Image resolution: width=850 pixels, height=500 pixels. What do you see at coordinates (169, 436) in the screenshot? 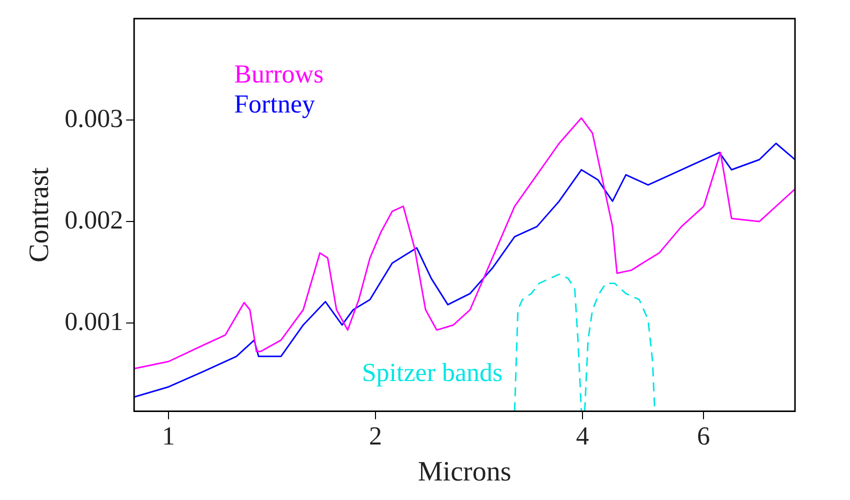
I see `x-tick-label: 1` at bounding box center [169, 436].